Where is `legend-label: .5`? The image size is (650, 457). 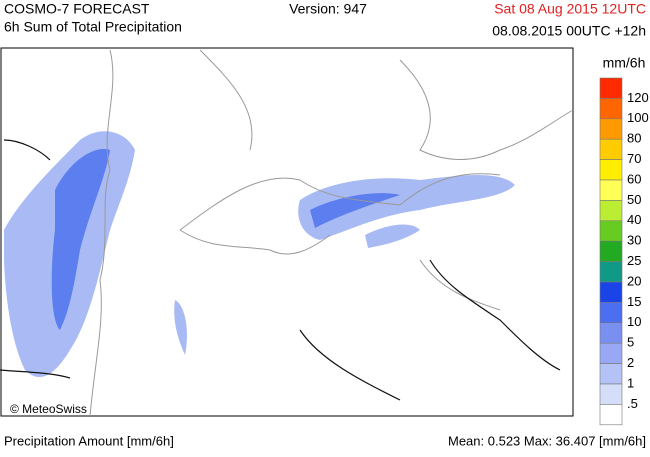
legend-label: .5 is located at coordinates (632, 403).